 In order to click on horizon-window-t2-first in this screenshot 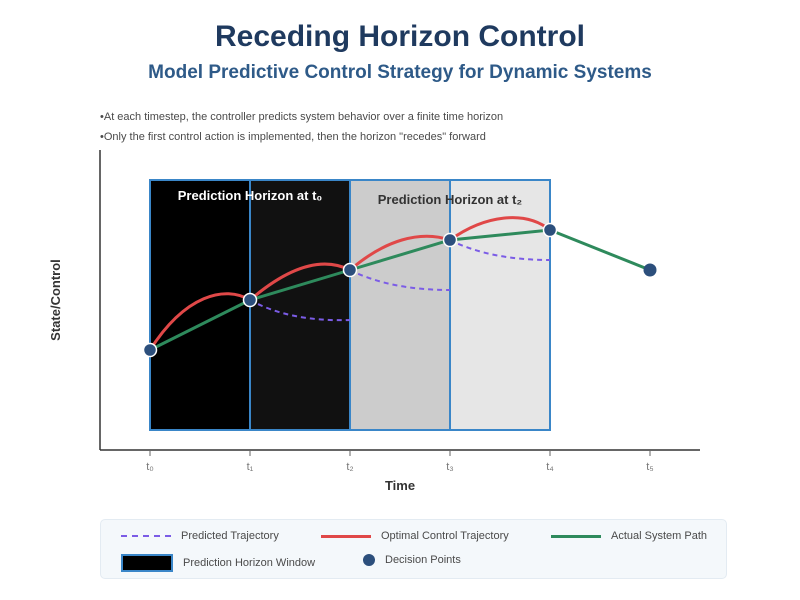, I will do `click(400, 305)`.